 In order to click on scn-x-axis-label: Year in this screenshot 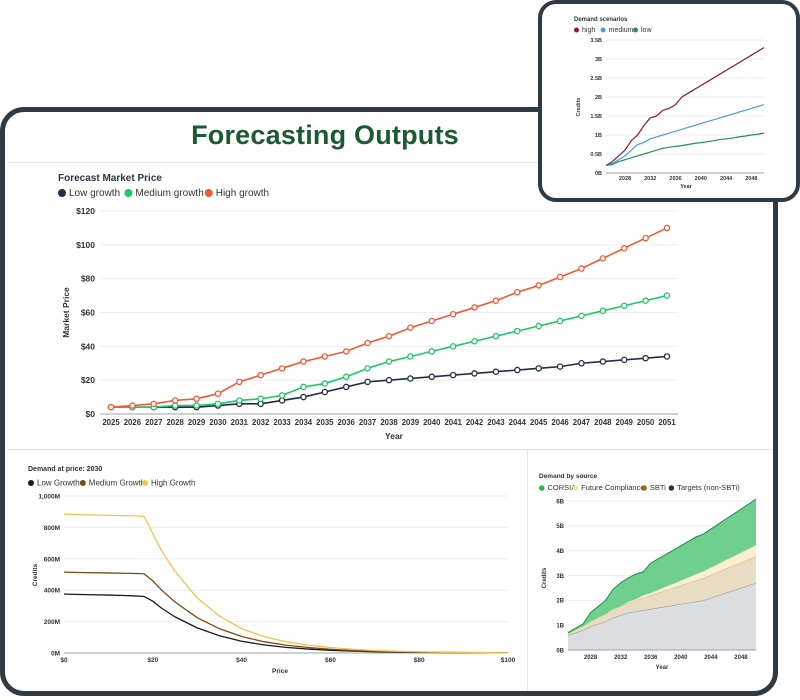, I will do `click(686, 187)`.